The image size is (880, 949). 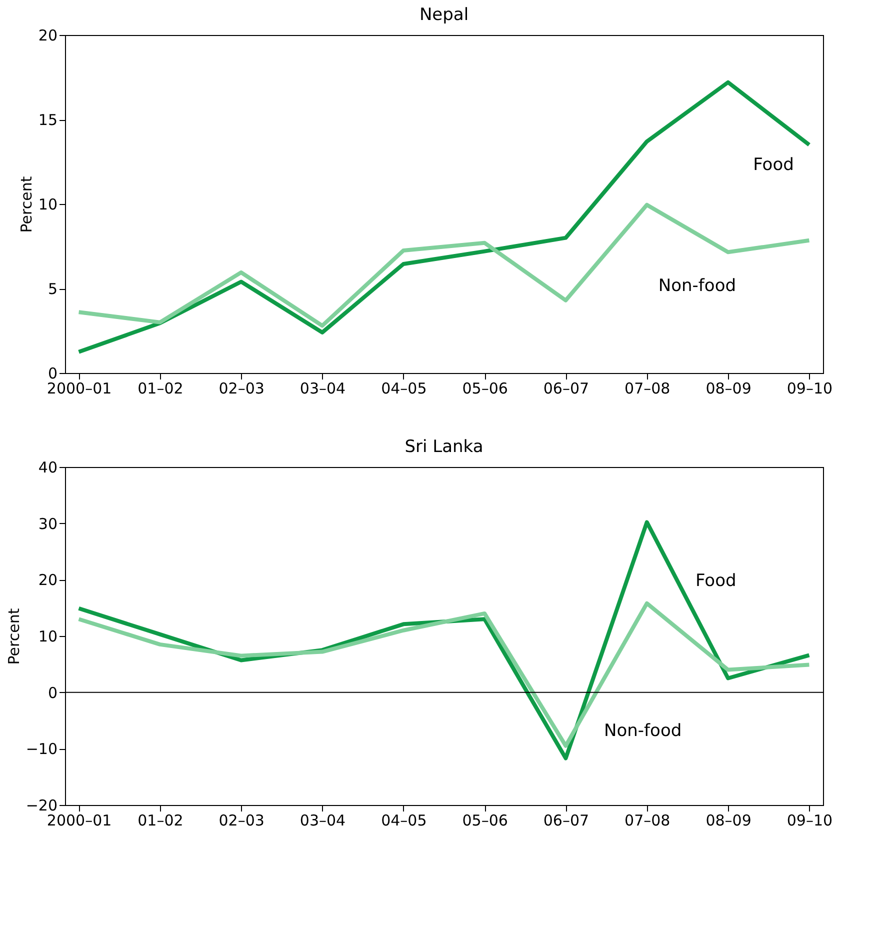 I want to click on y-tick-label: 30, so click(x=48, y=523).